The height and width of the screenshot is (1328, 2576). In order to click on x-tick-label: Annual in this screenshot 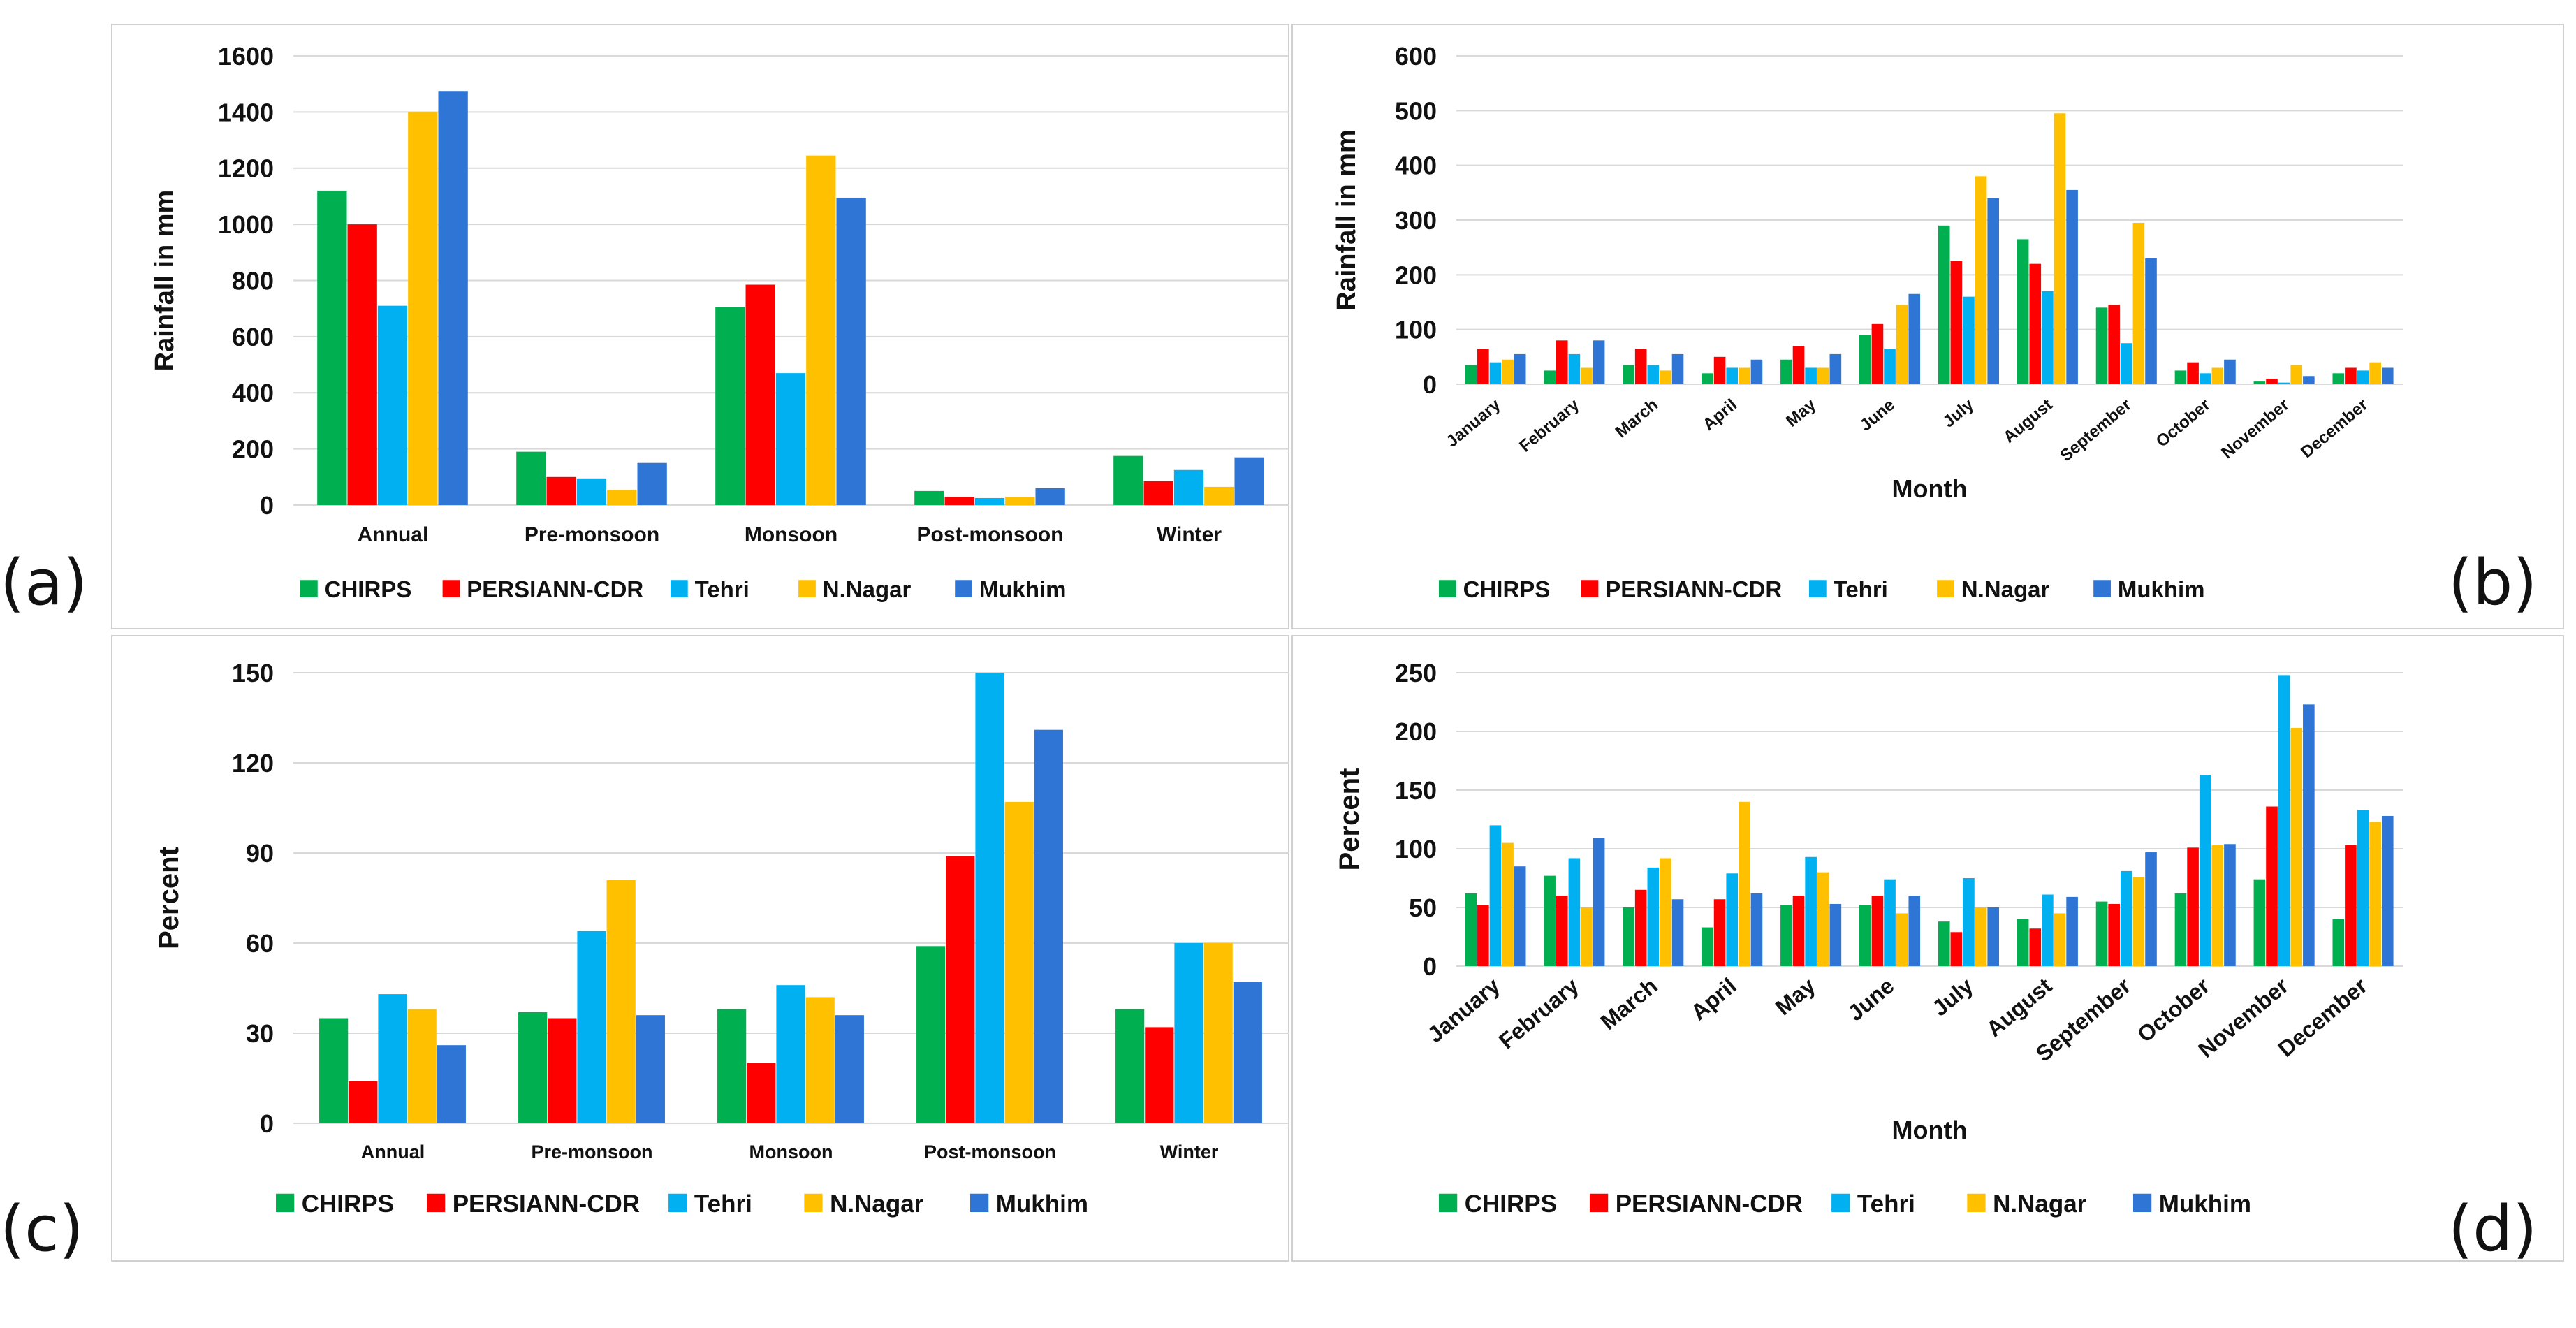, I will do `click(394, 534)`.